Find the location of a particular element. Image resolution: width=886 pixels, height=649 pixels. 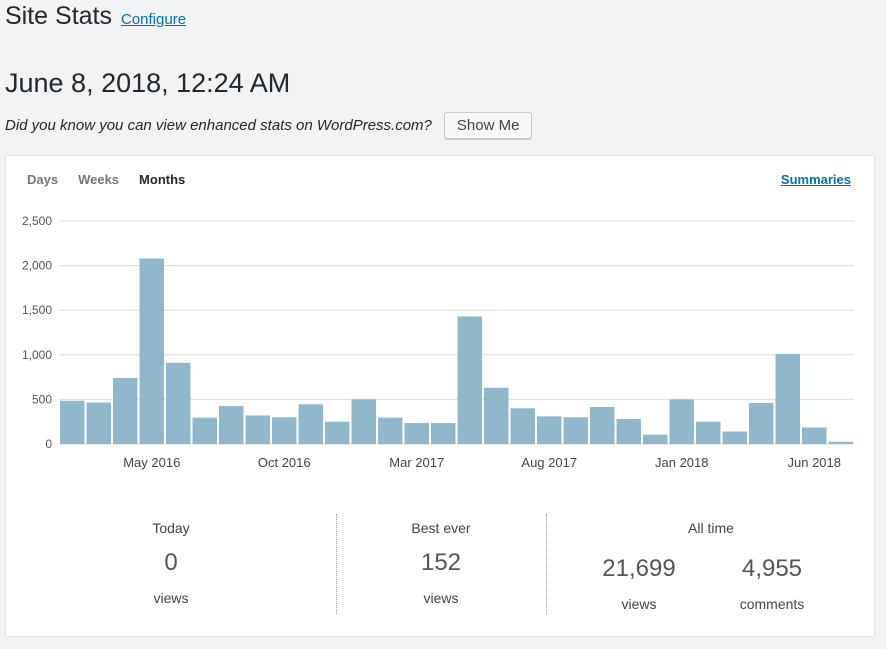

y-tick-label: 500 is located at coordinates (42, 399).